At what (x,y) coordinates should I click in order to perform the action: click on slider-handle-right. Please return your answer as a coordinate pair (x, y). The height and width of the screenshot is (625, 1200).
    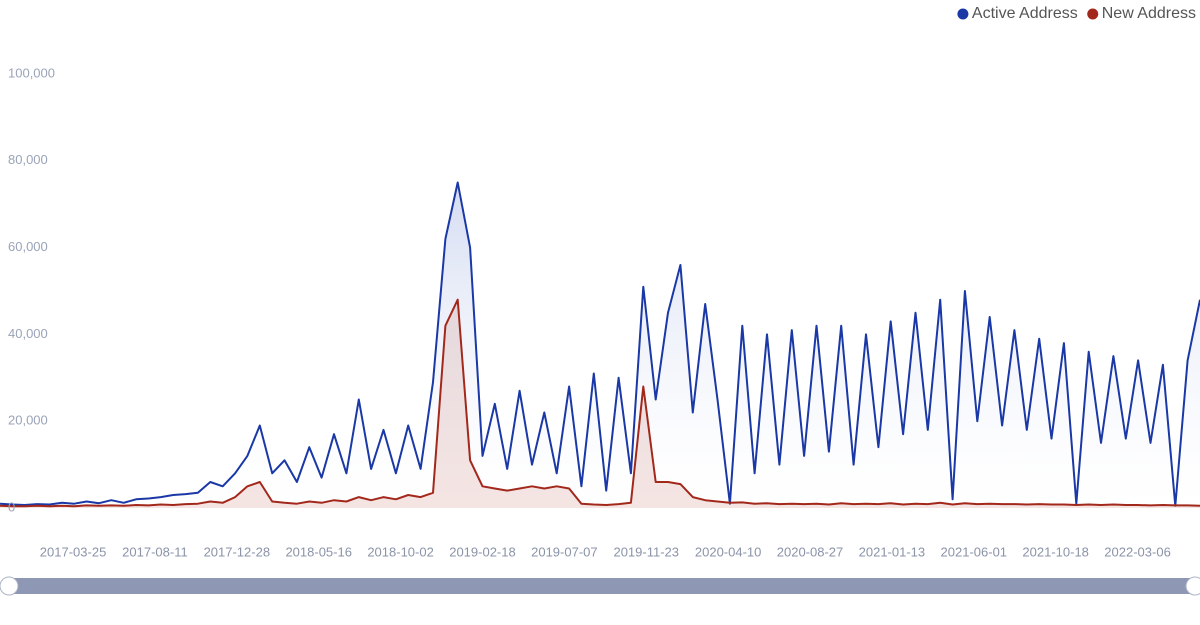
    Looking at the image, I should click on (1192, 586).